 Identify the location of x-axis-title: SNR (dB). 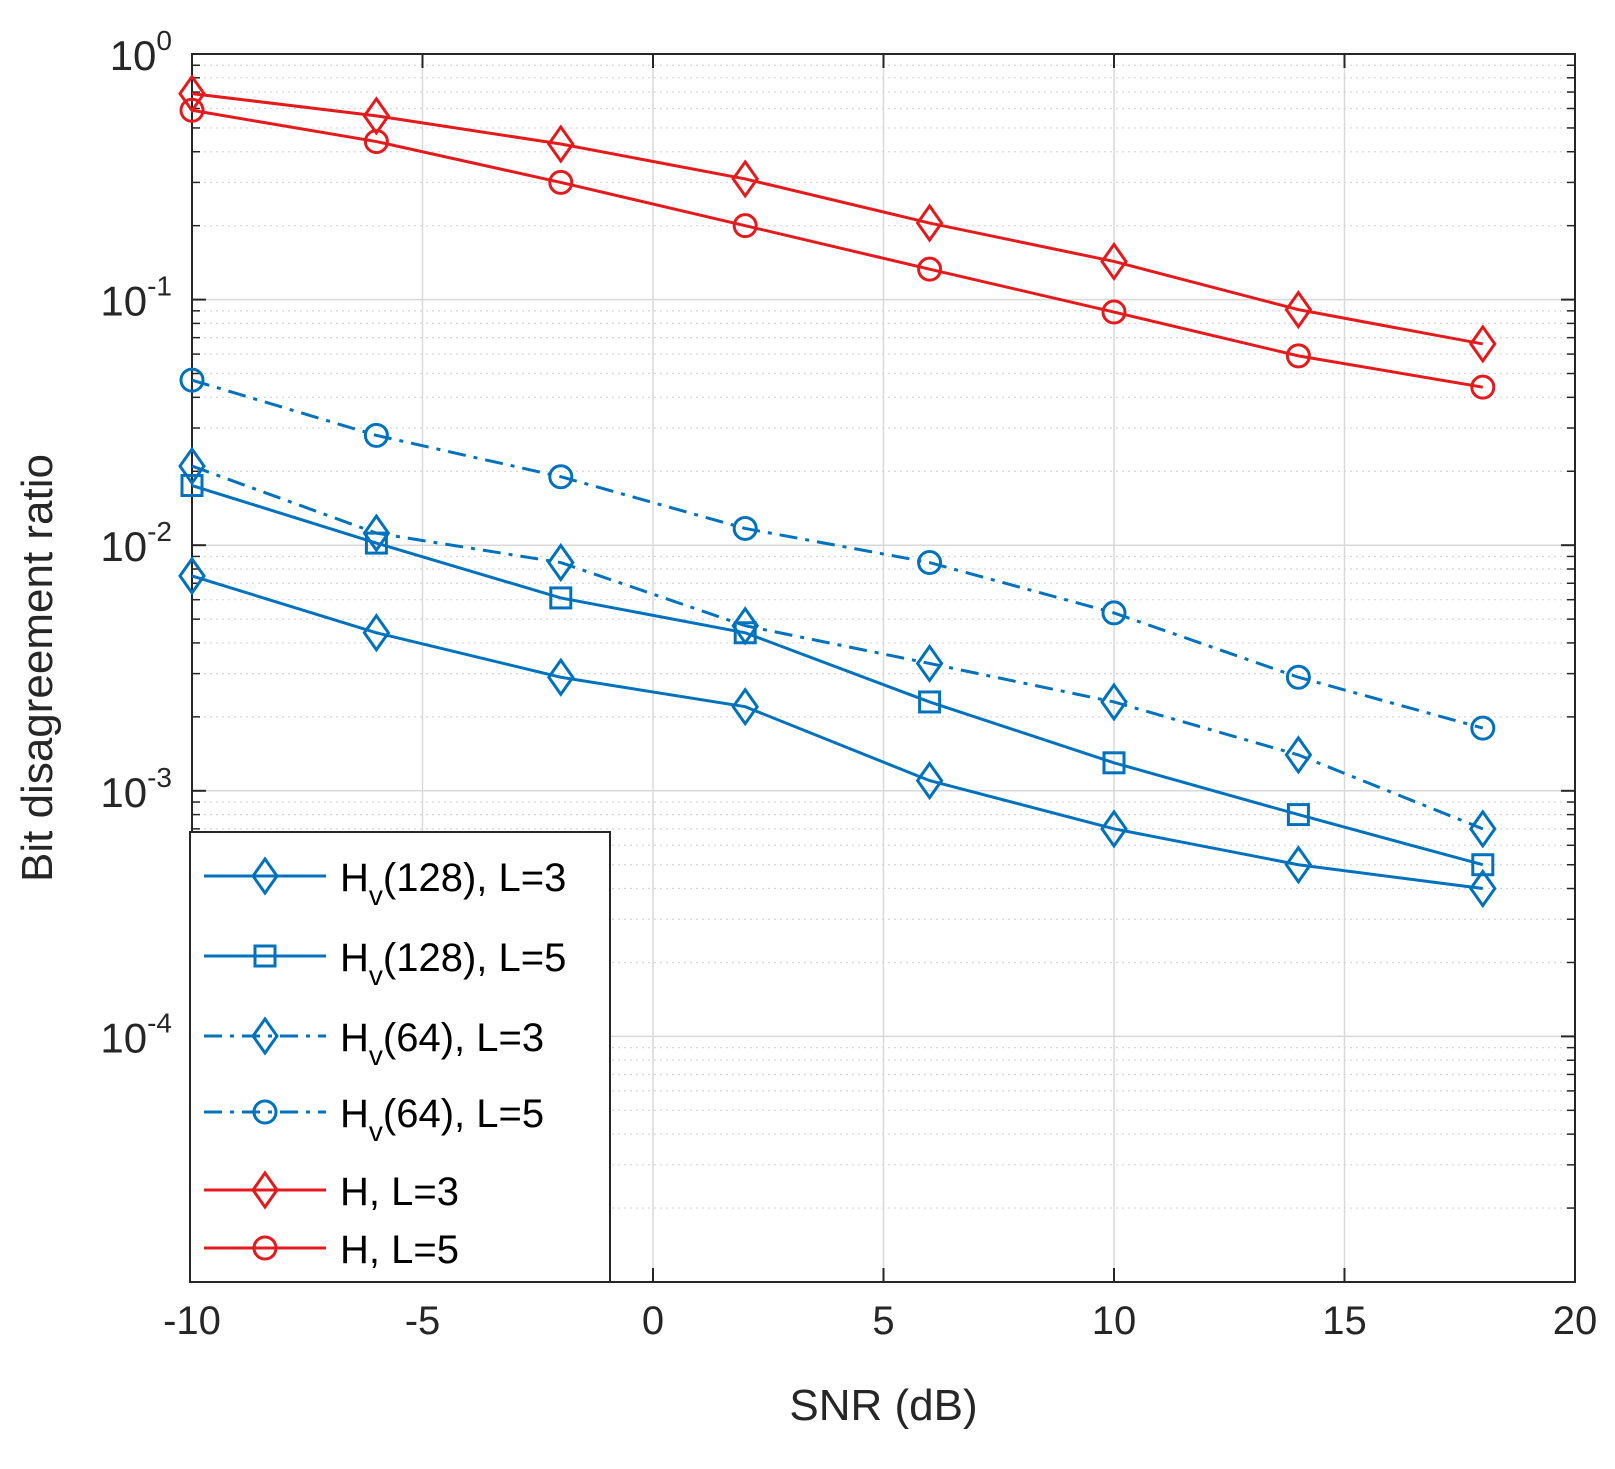
(883, 1405).